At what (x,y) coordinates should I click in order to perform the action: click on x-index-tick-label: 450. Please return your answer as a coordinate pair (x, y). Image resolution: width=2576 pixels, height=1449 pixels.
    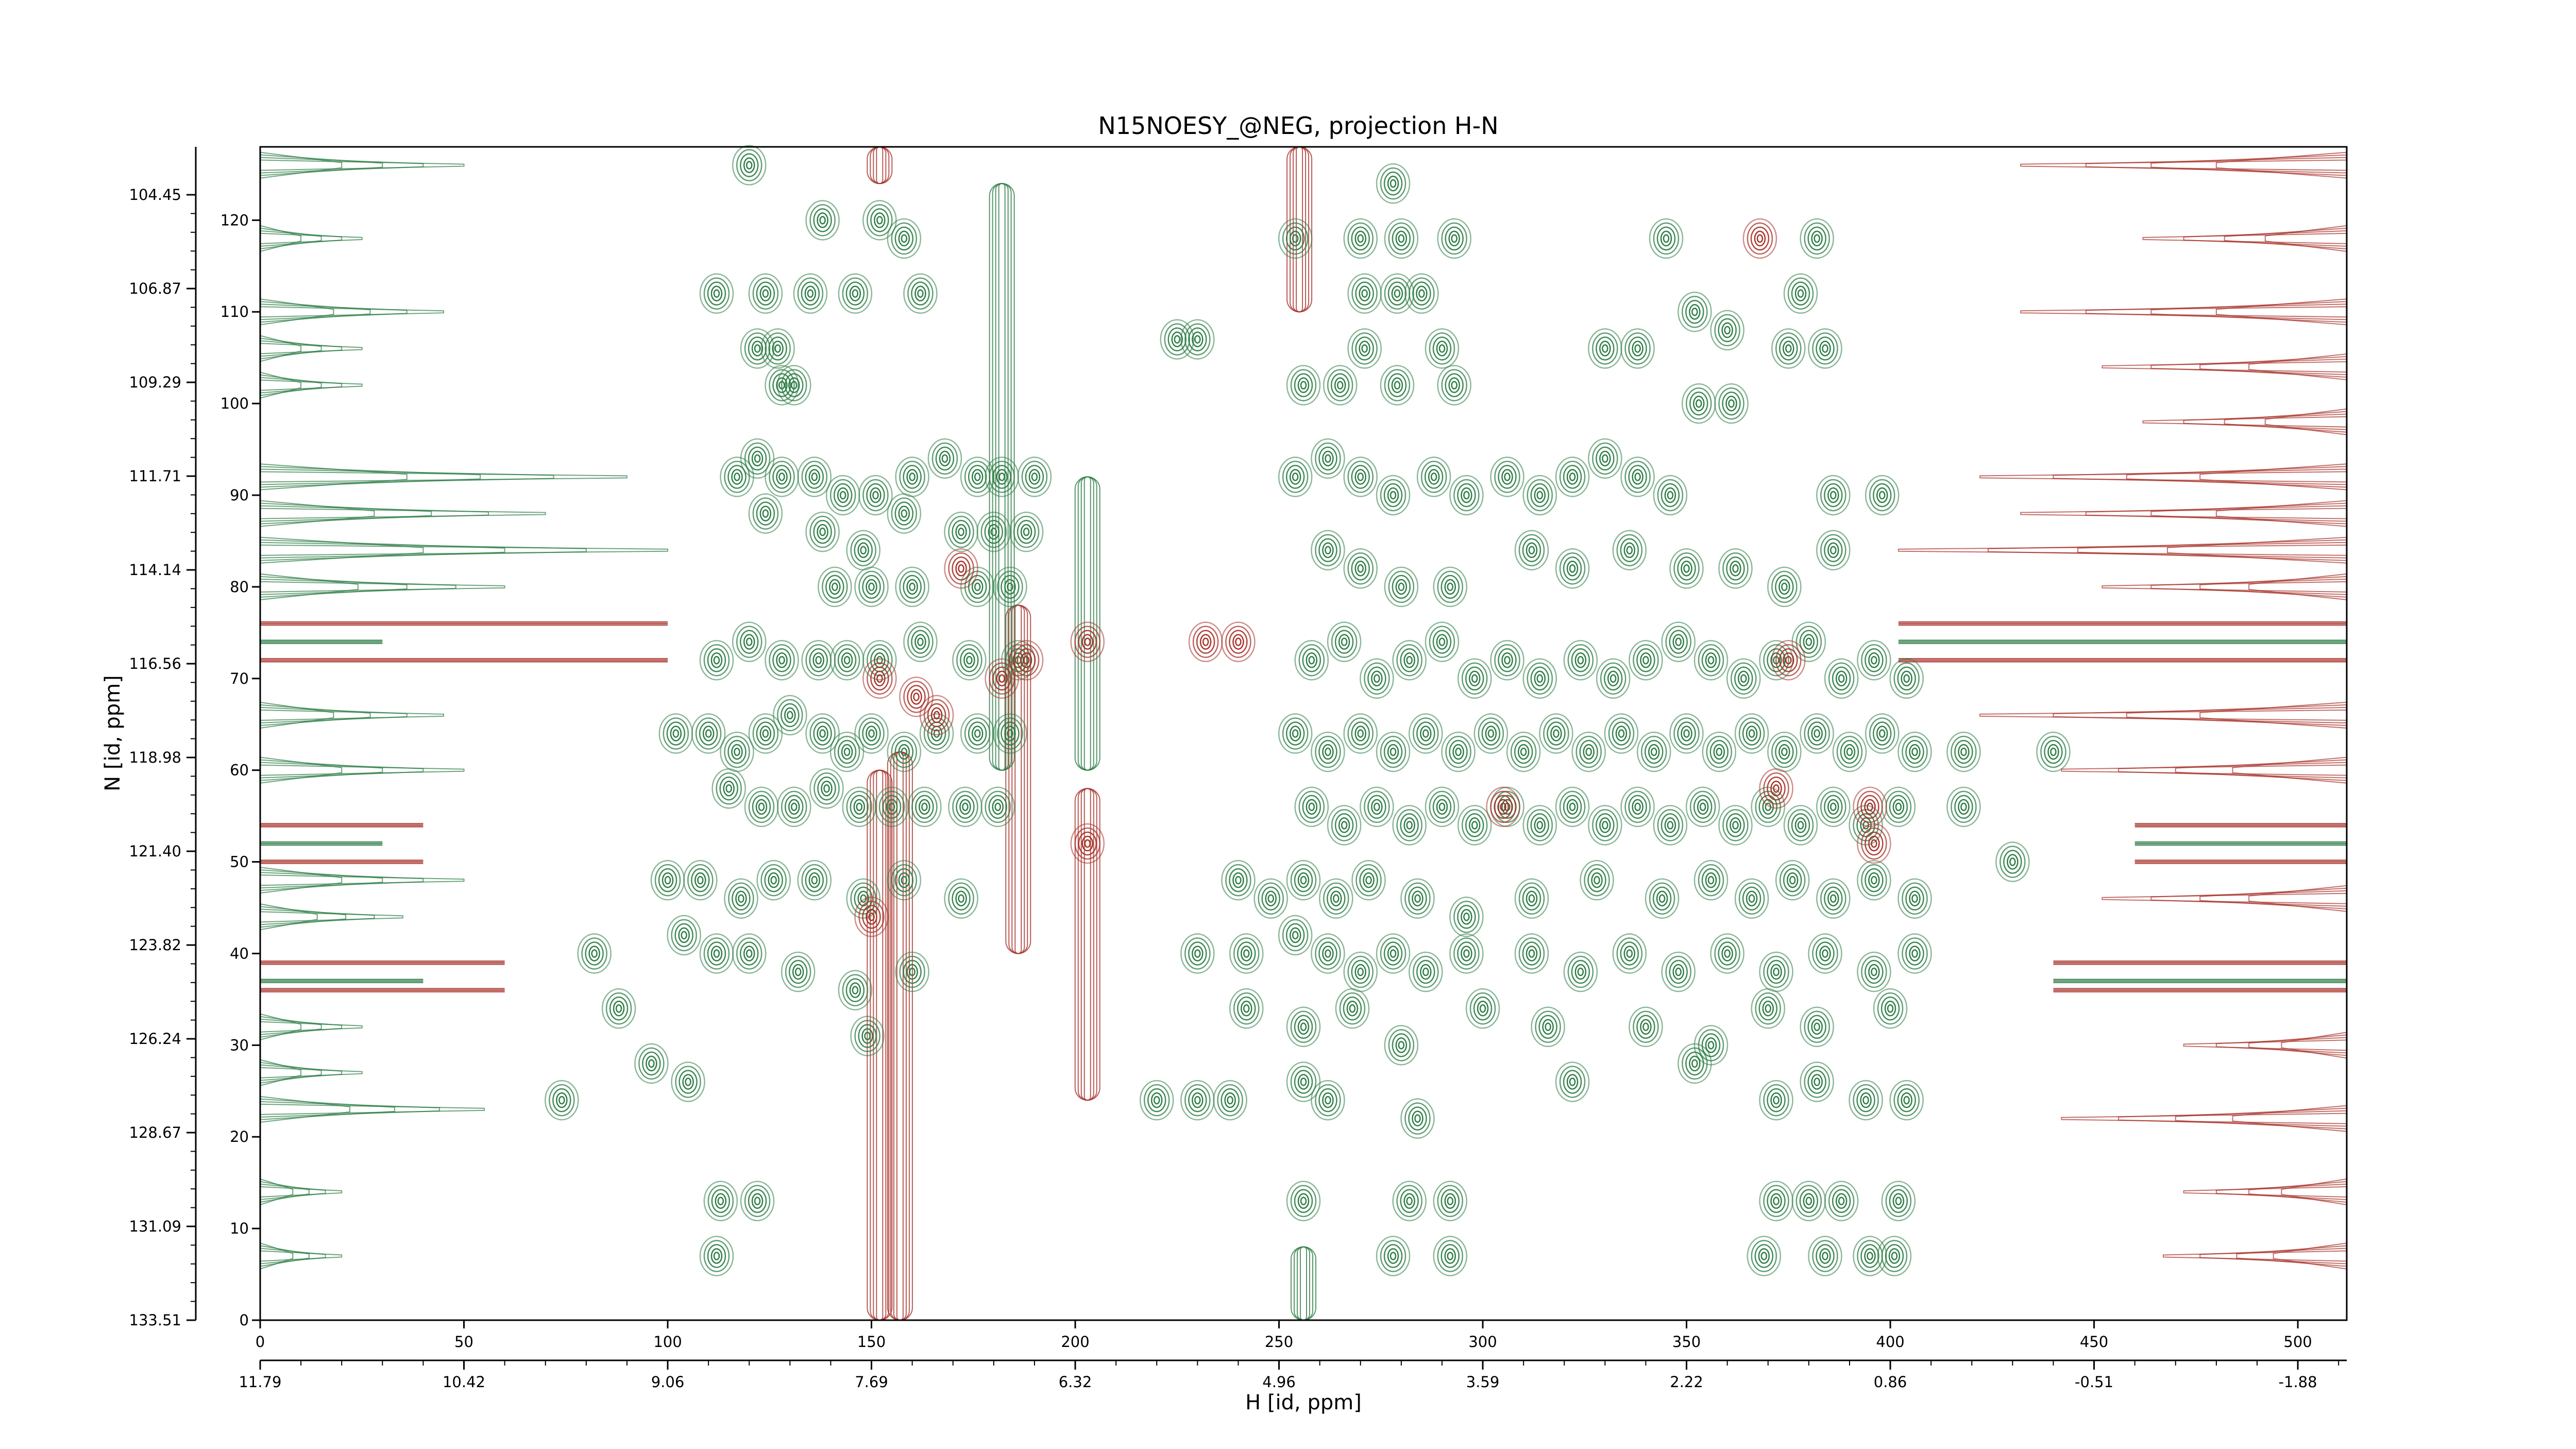
    Looking at the image, I should click on (2094, 1342).